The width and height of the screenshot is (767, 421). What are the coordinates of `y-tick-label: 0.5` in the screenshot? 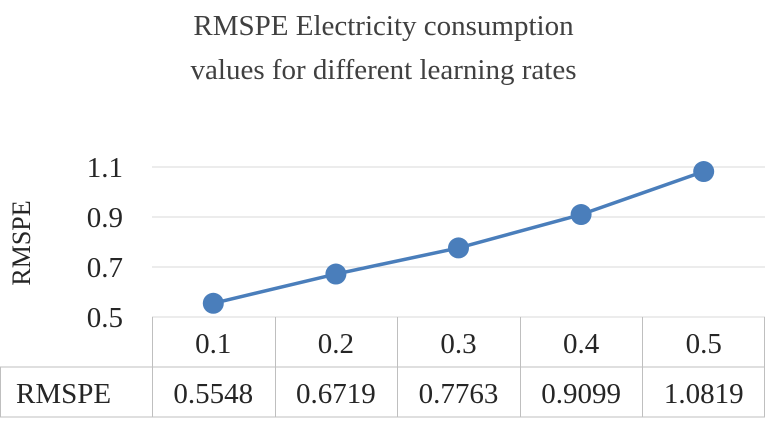 It's located at (105, 318).